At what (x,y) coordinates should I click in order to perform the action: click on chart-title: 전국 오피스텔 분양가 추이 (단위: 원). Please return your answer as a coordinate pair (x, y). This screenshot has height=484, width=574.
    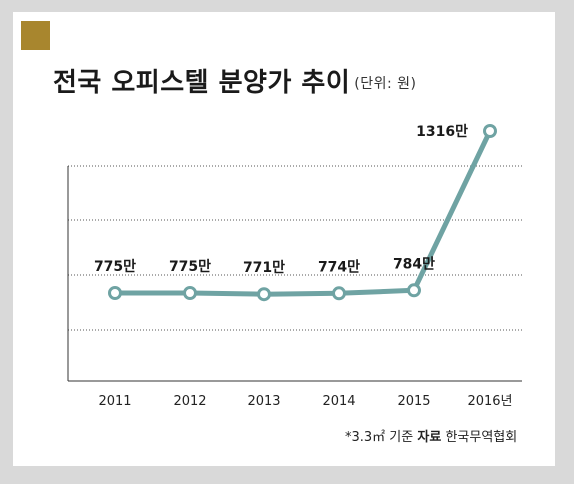
    Looking at the image, I should click on (235, 80).